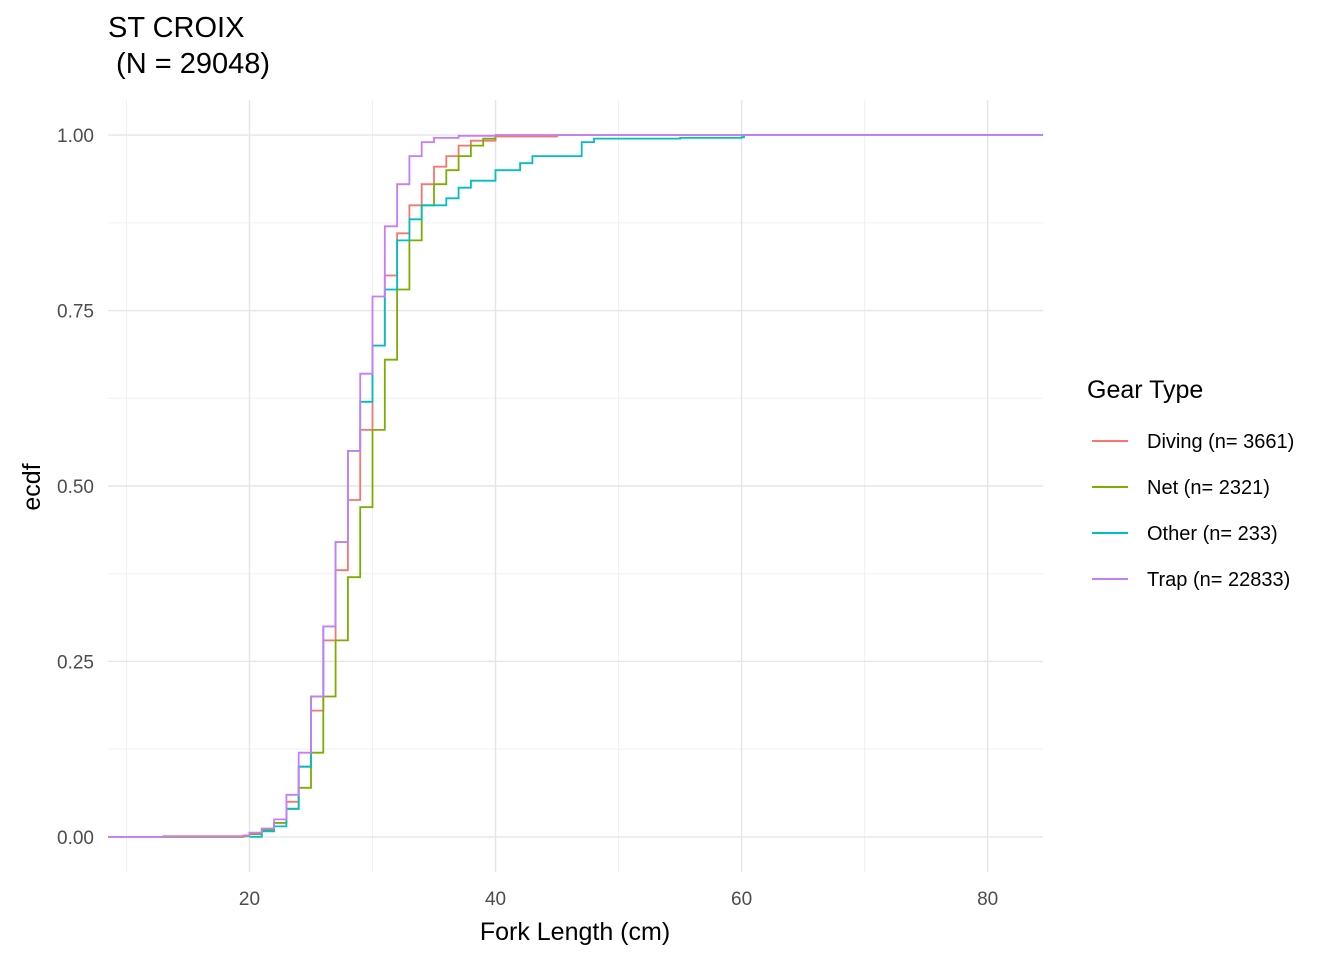 This screenshot has width=1344, height=960. I want to click on y-axis-title: ecdf, so click(32, 486).